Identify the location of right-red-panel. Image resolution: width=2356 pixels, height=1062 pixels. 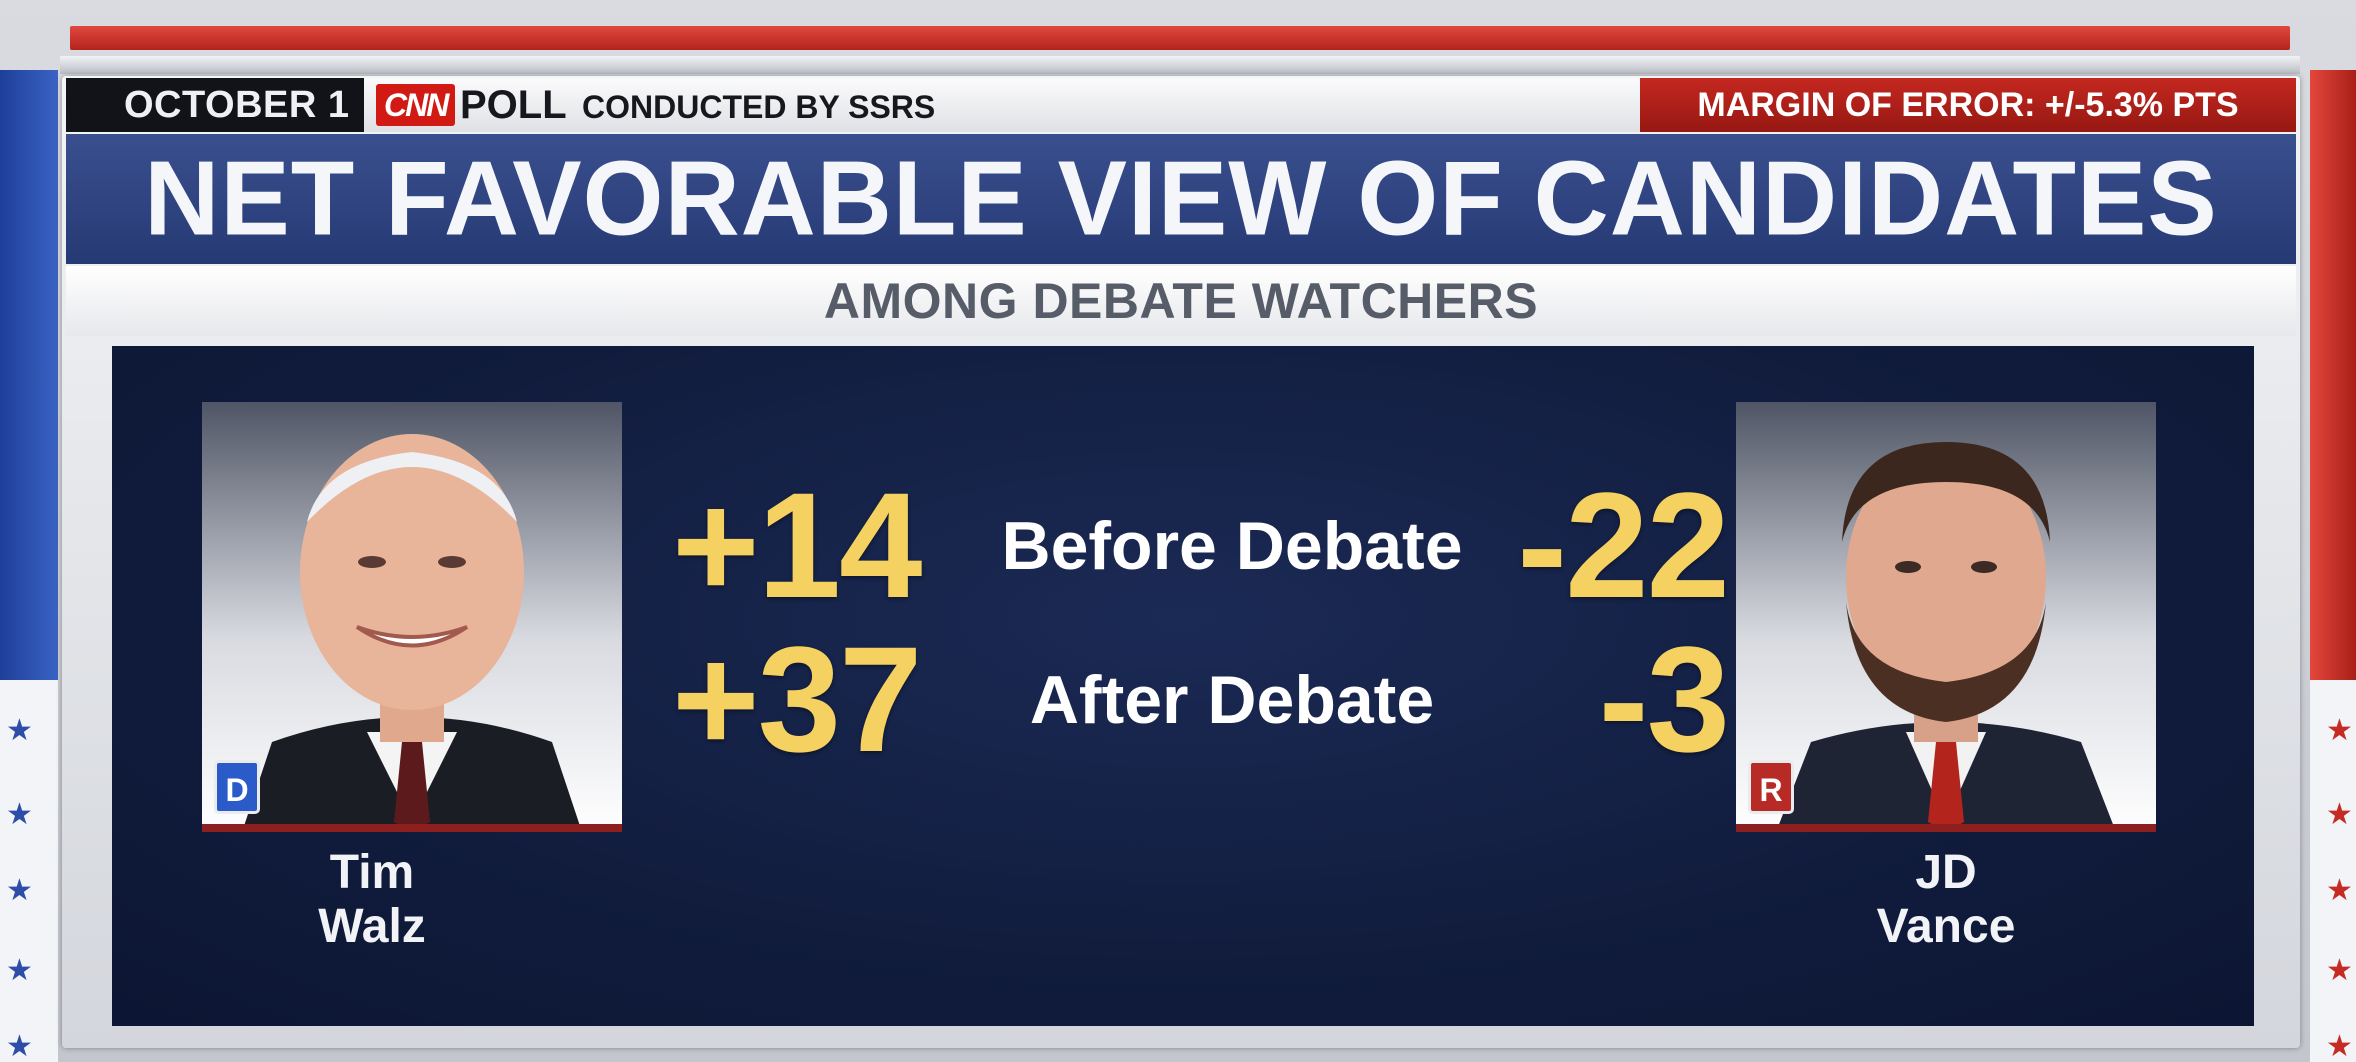
(2333, 375).